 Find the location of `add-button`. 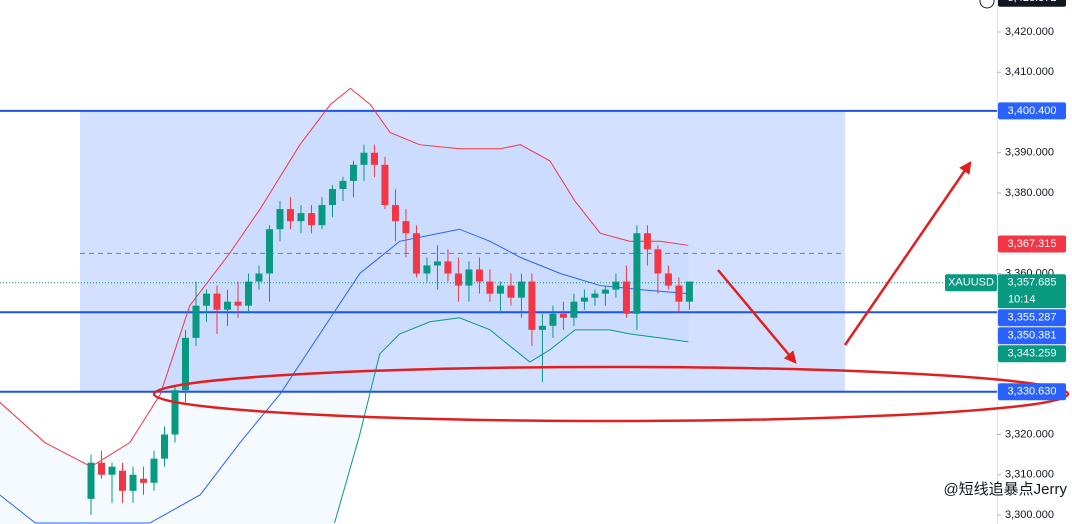

add-button is located at coordinates (987, 4).